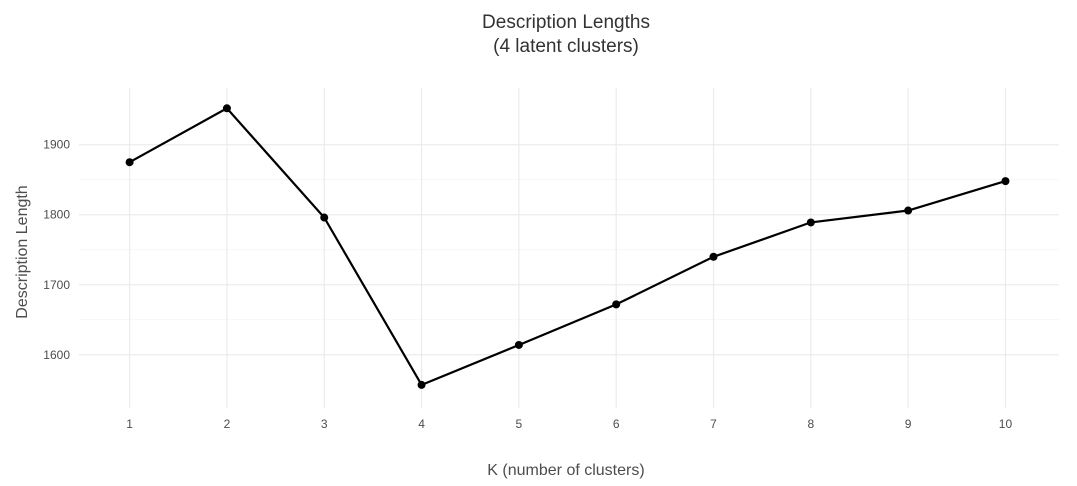 Image resolution: width=1077 pixels, height=486 pixels. What do you see at coordinates (569, 424) in the screenshot?
I see `x-axis-ticks: 1 2 3 4 5 6 7 8 9 10` at bounding box center [569, 424].